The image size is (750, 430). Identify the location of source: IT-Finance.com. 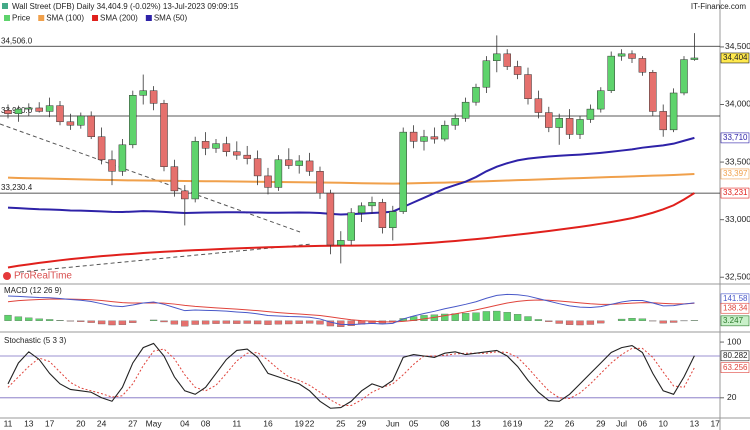
(718, 6).